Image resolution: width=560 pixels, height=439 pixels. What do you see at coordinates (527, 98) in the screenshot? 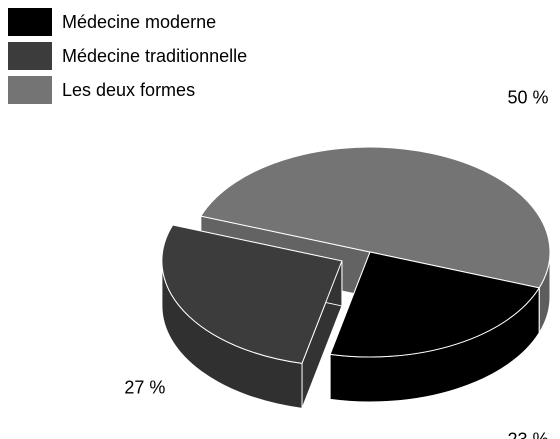
I see `data-label: 50 %` at bounding box center [527, 98].